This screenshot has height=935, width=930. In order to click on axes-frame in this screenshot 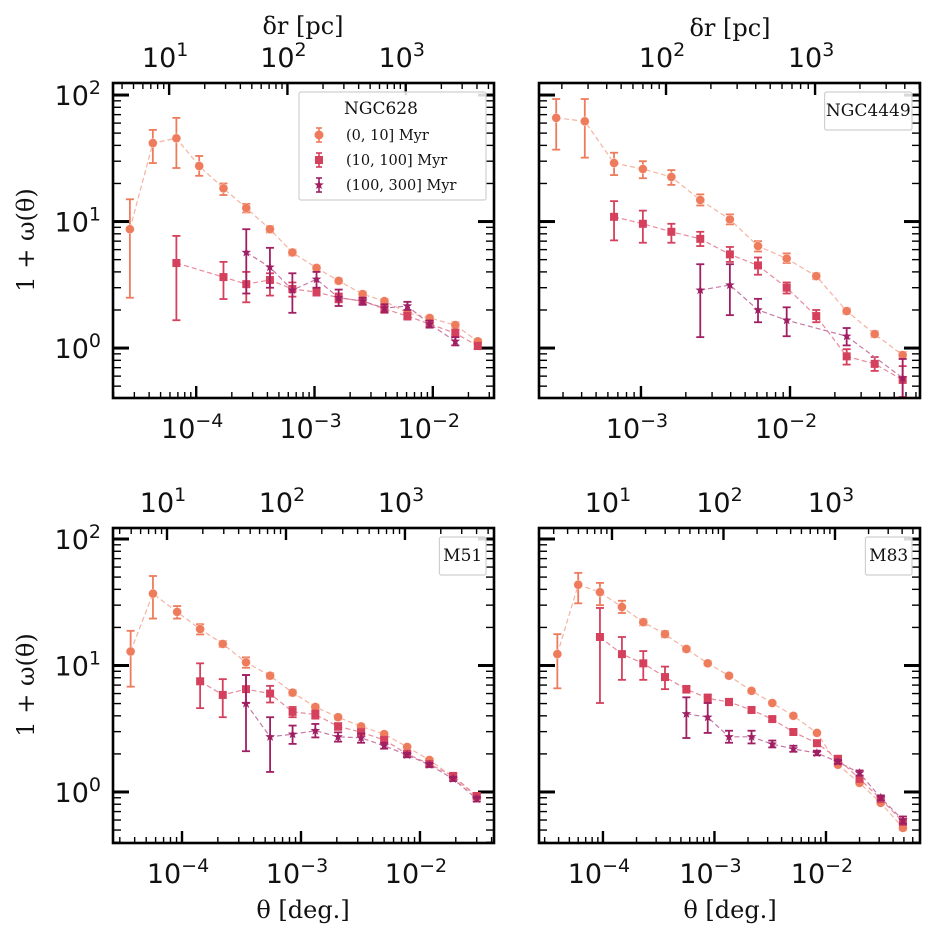, I will do `click(729, 685)`.